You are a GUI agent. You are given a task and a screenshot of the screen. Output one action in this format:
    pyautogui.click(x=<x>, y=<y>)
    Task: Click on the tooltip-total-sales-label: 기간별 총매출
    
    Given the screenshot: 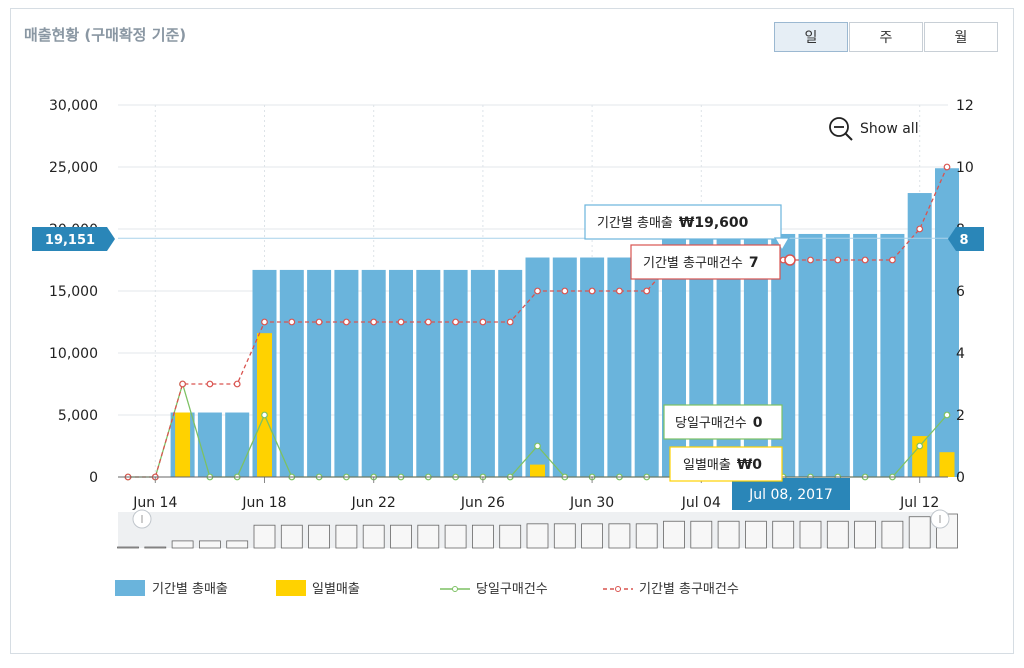 What is the action you would take?
    pyautogui.click(x=635, y=223)
    